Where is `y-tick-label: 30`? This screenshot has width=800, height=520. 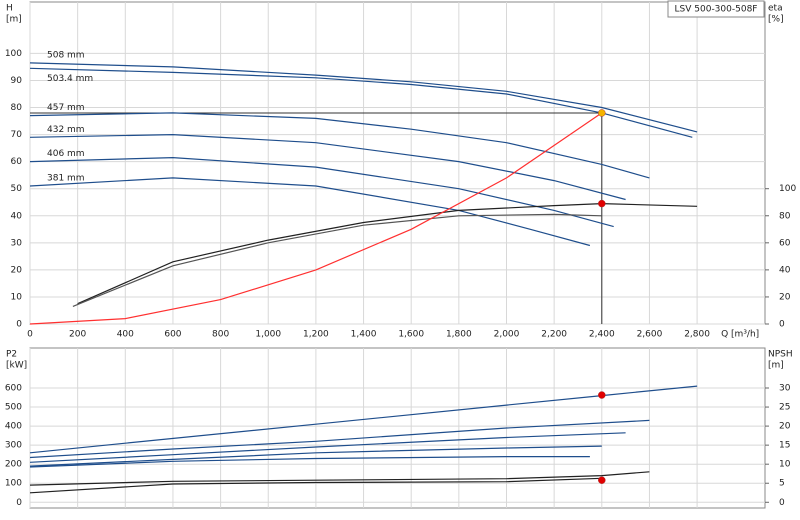
y-tick-label: 30 is located at coordinates (17, 243).